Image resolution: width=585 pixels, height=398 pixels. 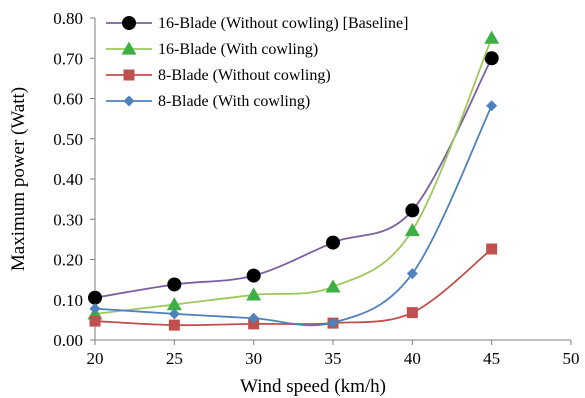 I want to click on legend-label: 8-Blade (With cowling), so click(x=234, y=101).